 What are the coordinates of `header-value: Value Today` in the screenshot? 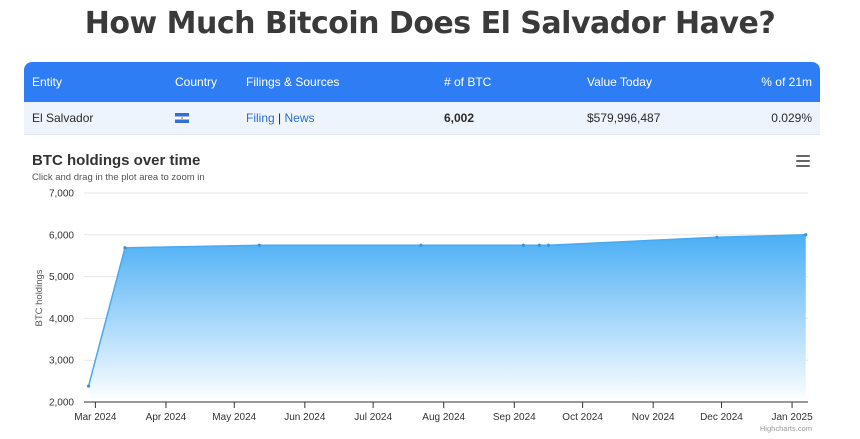 It's located at (619, 82).